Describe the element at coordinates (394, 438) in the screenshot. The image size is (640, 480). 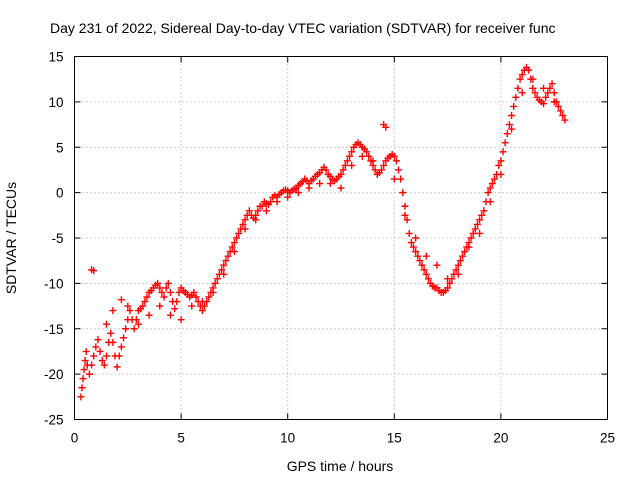
I see `x-tick-label: 15` at that location.